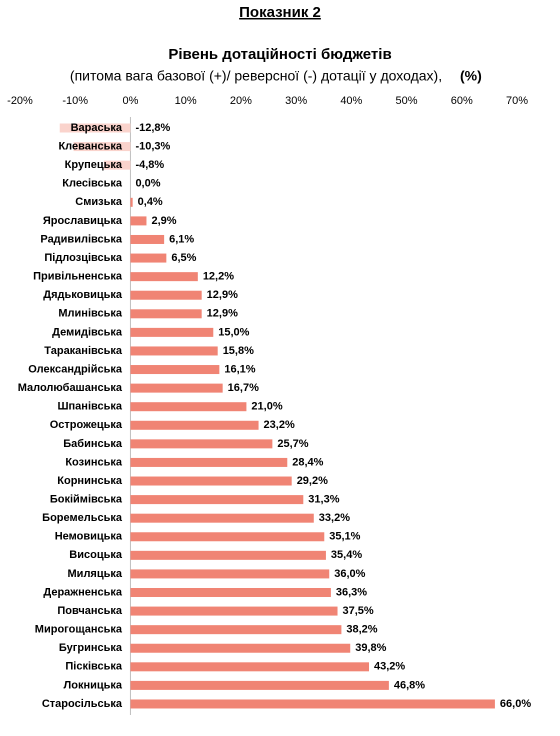 This screenshot has width=560, height=736. Describe the element at coordinates (90, 611) in the screenshot. I see `category-label: Повчанська` at that location.